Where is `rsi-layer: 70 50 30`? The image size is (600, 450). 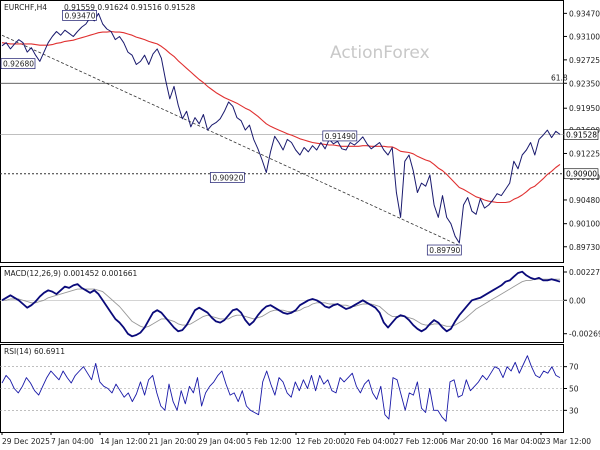 rsi-layer: 70 50 30 is located at coordinates (289, 388).